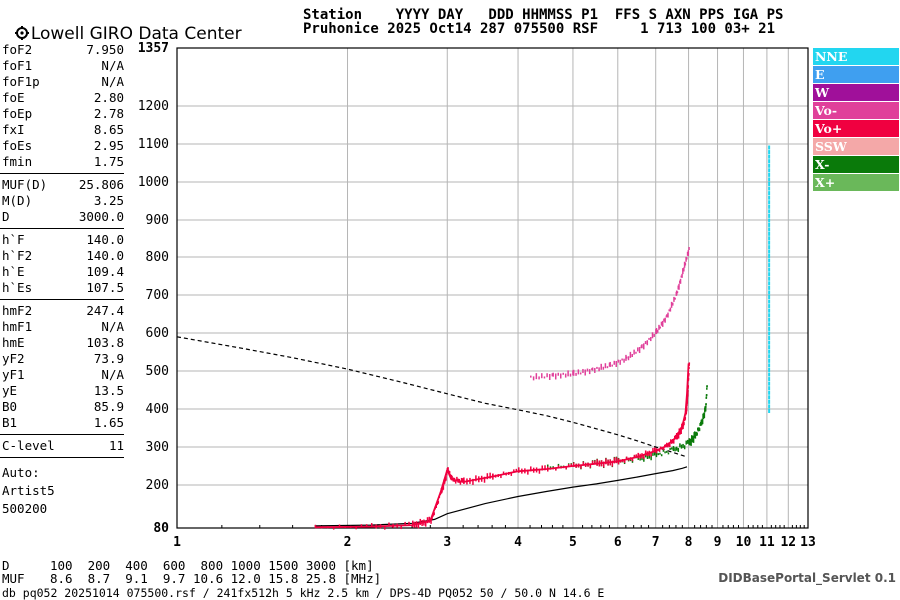 This screenshot has width=900, height=600. Describe the element at coordinates (13, 358) in the screenshot. I see `param-key: yF2` at that location.